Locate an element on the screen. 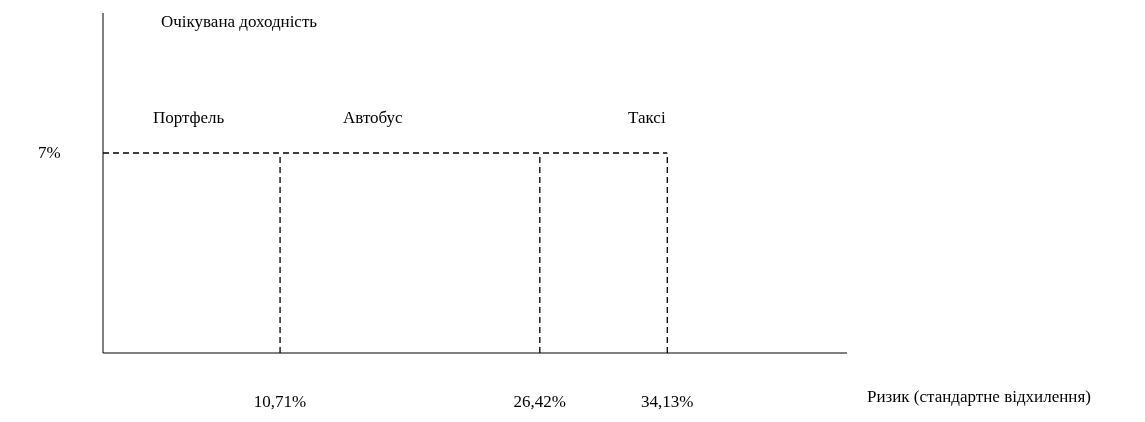 This screenshot has height=422, width=1145. x-tick-label: 26,42% is located at coordinates (540, 402).